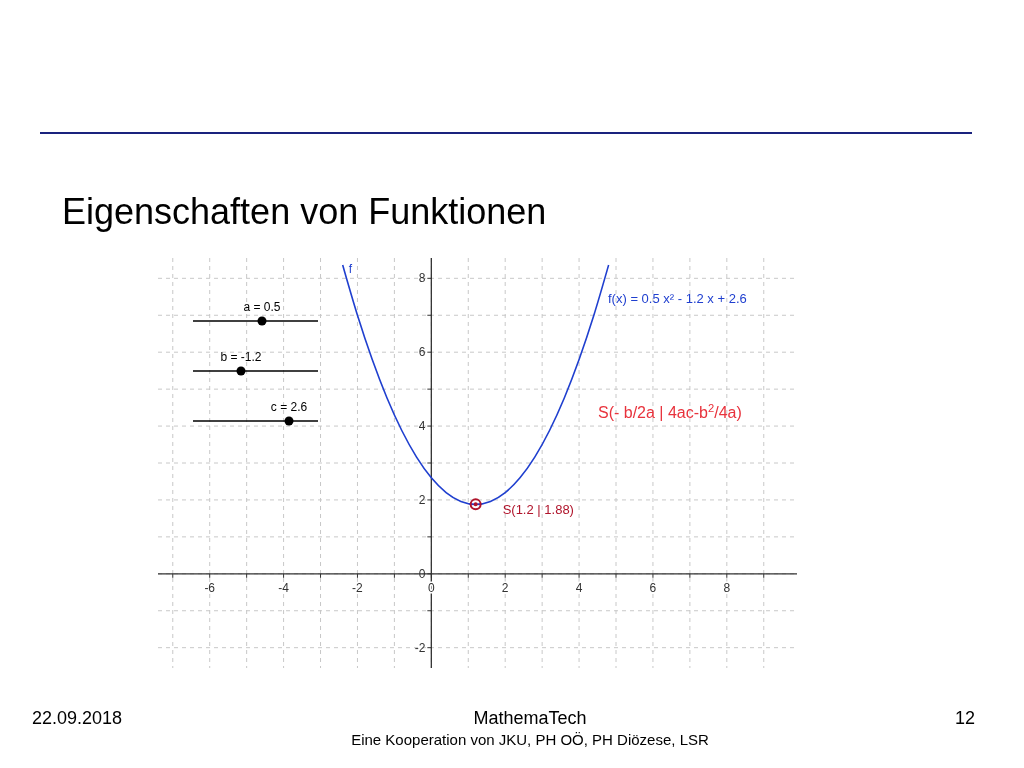 This screenshot has height=768, width=1024. I want to click on series-label: f, so click(350, 269).